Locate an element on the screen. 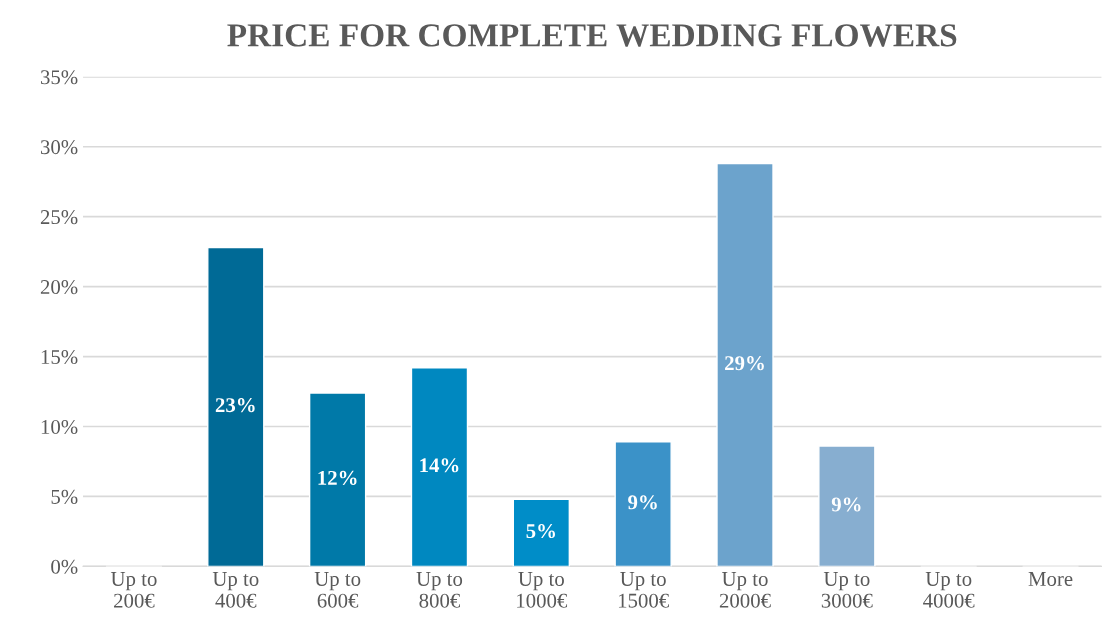  data-label: 29% is located at coordinates (744, 363).